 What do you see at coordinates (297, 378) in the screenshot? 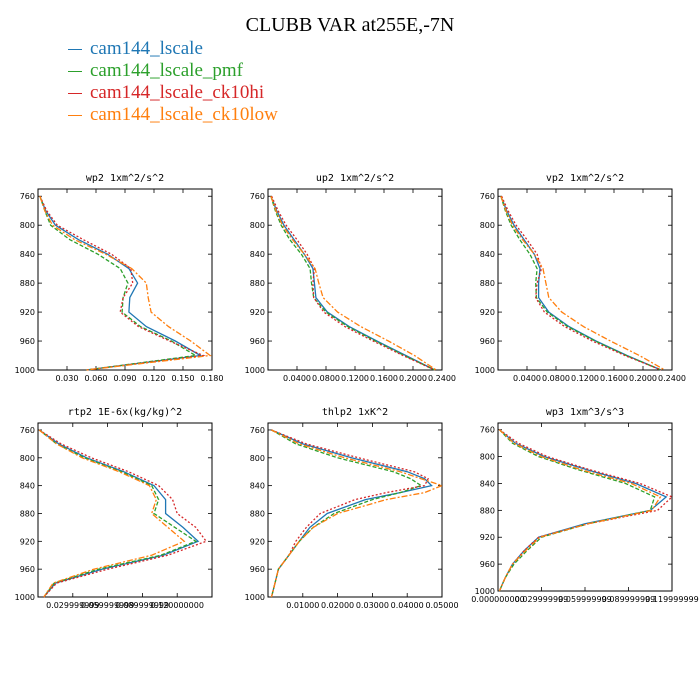
I see `x-tick-label: 0.0400` at bounding box center [297, 378].